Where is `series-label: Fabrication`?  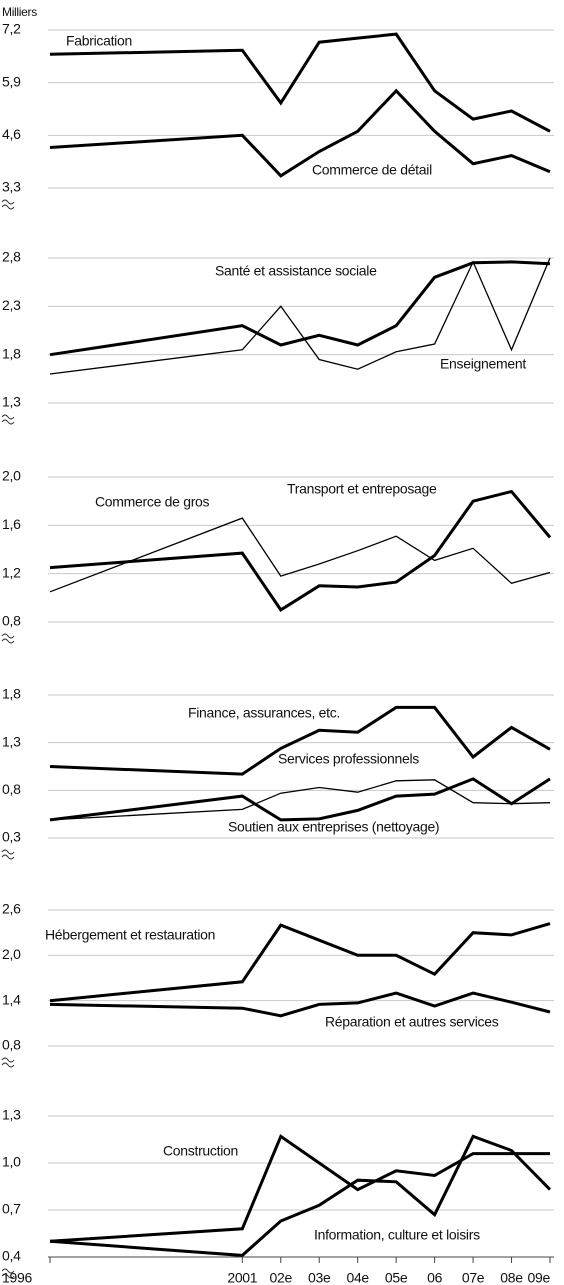 series-label: Fabrication is located at coordinates (99, 41).